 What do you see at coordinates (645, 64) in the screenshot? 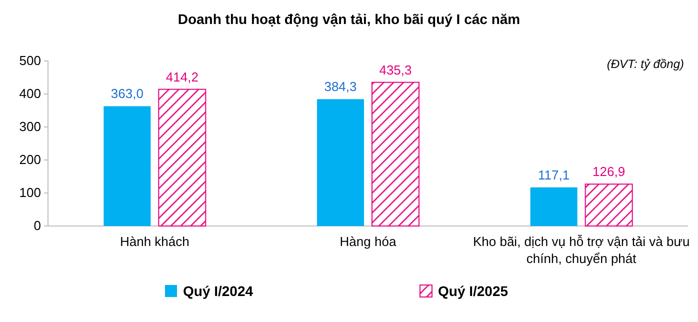
I see `annotation: (ĐVT: tỷ đồng)` at bounding box center [645, 64].